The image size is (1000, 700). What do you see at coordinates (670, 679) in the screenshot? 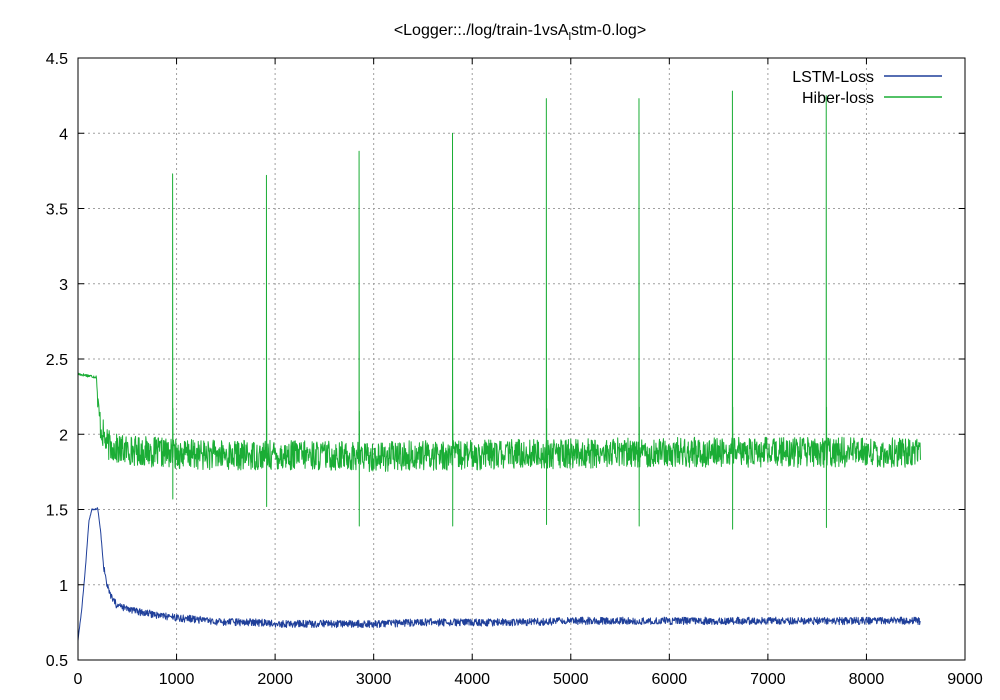
I see `x-tick-label: 6000` at bounding box center [670, 679].